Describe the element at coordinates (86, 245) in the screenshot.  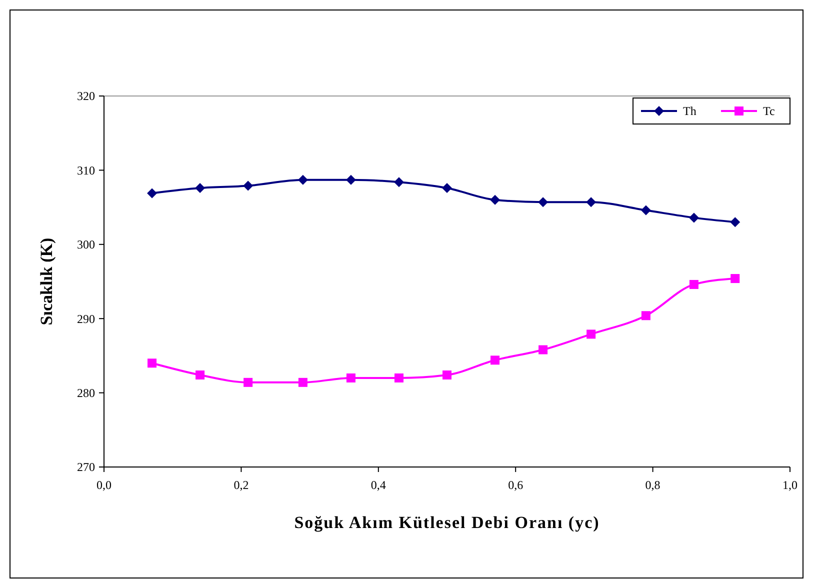
I see `y-tick-label: 300` at that location.